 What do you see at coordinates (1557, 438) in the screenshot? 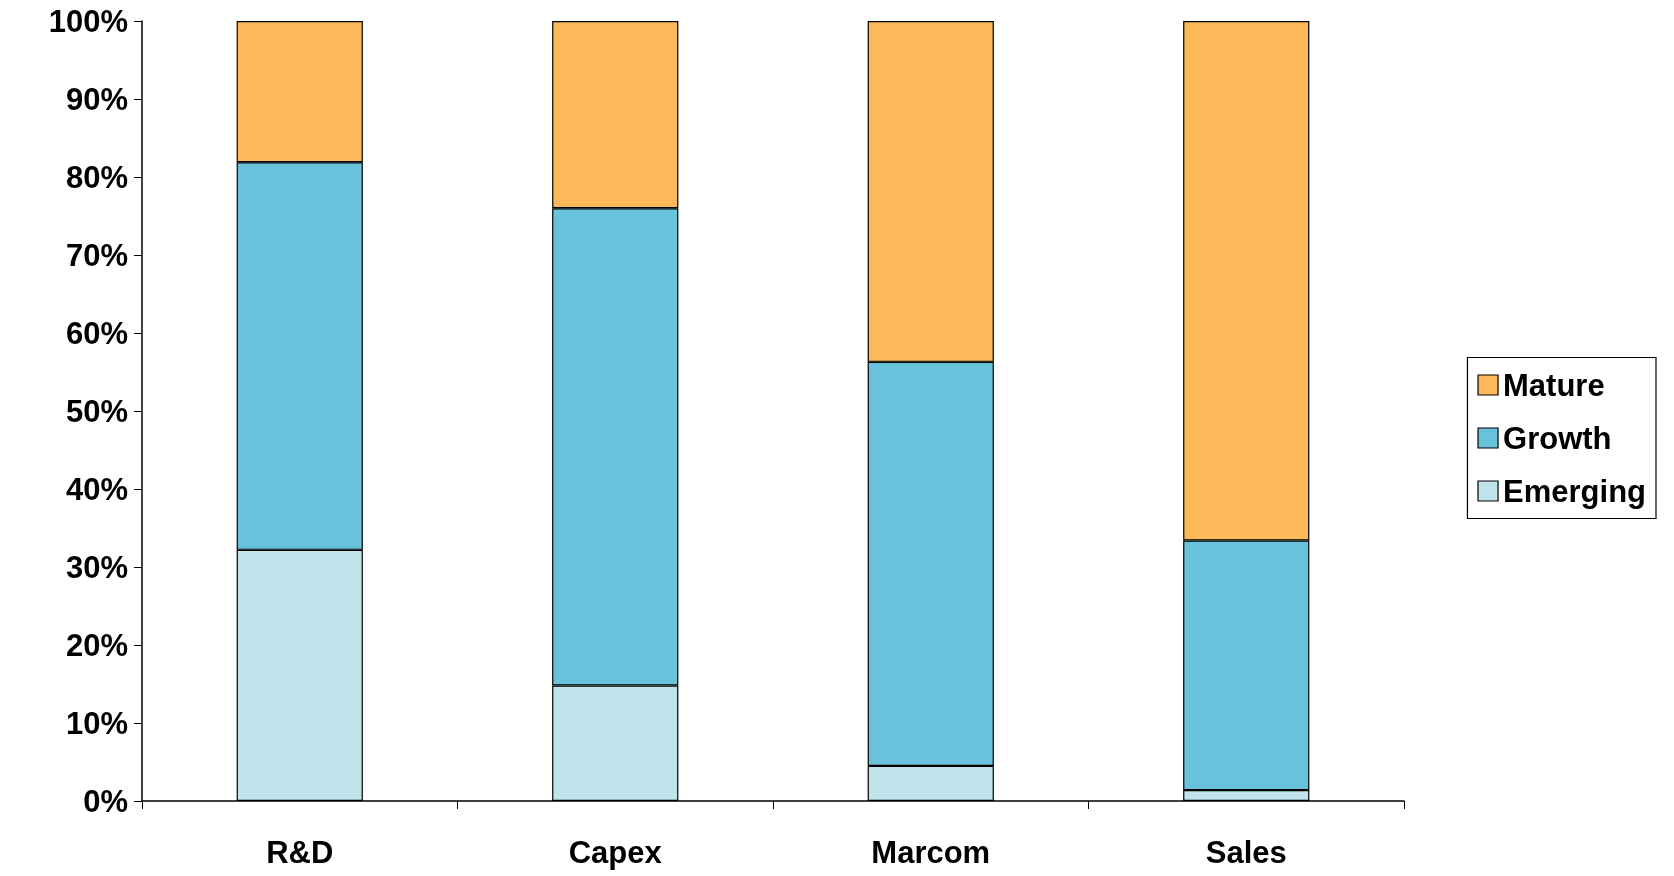
I see `legend-label: Growth` at bounding box center [1557, 438].